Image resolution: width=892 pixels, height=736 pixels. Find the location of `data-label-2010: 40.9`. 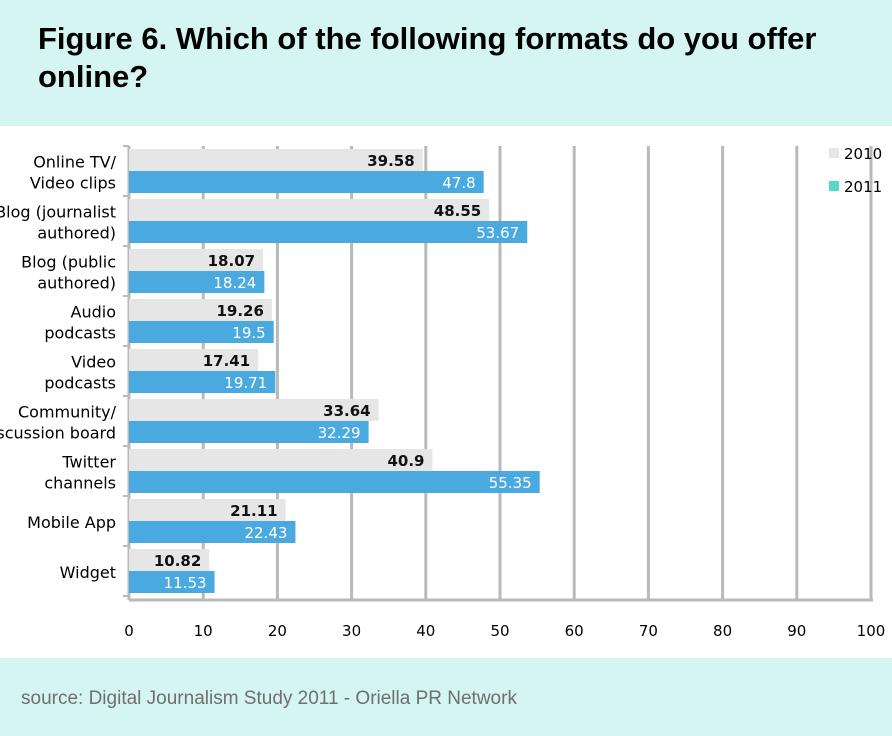

data-label-2010: 40.9 is located at coordinates (405, 461).